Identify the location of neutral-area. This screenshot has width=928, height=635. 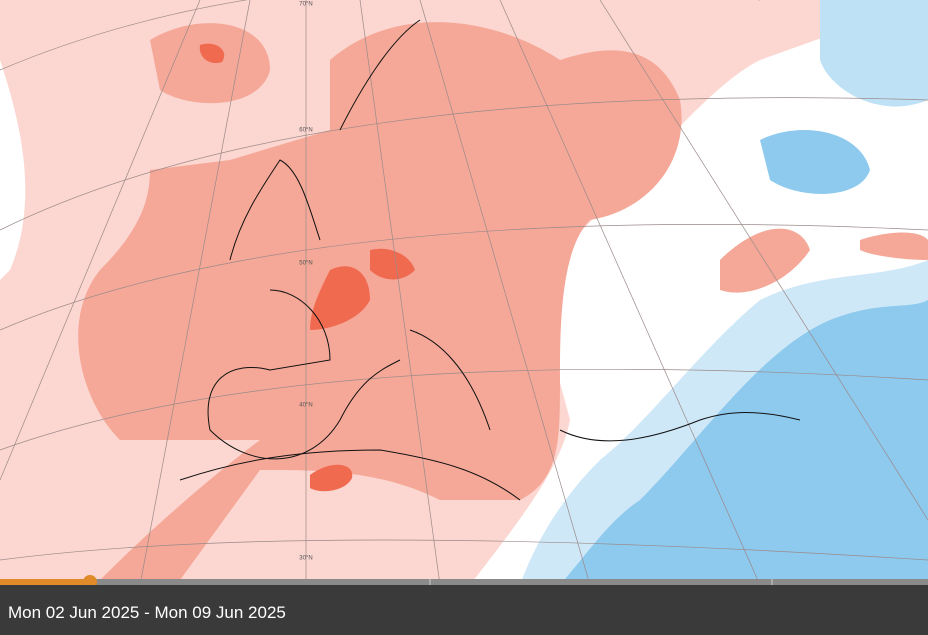
(13, 170).